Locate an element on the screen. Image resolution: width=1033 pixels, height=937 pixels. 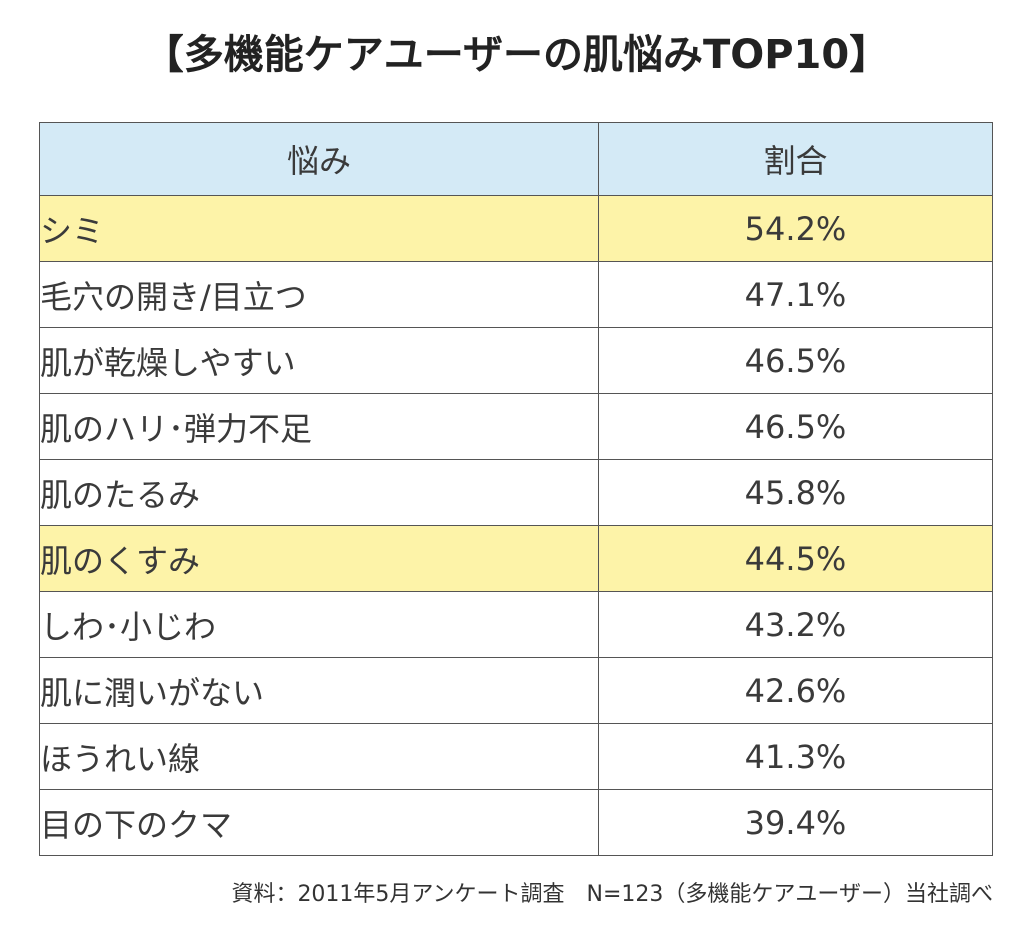
table-row: 目の下のクマ 39.4% is located at coordinates (516, 822).